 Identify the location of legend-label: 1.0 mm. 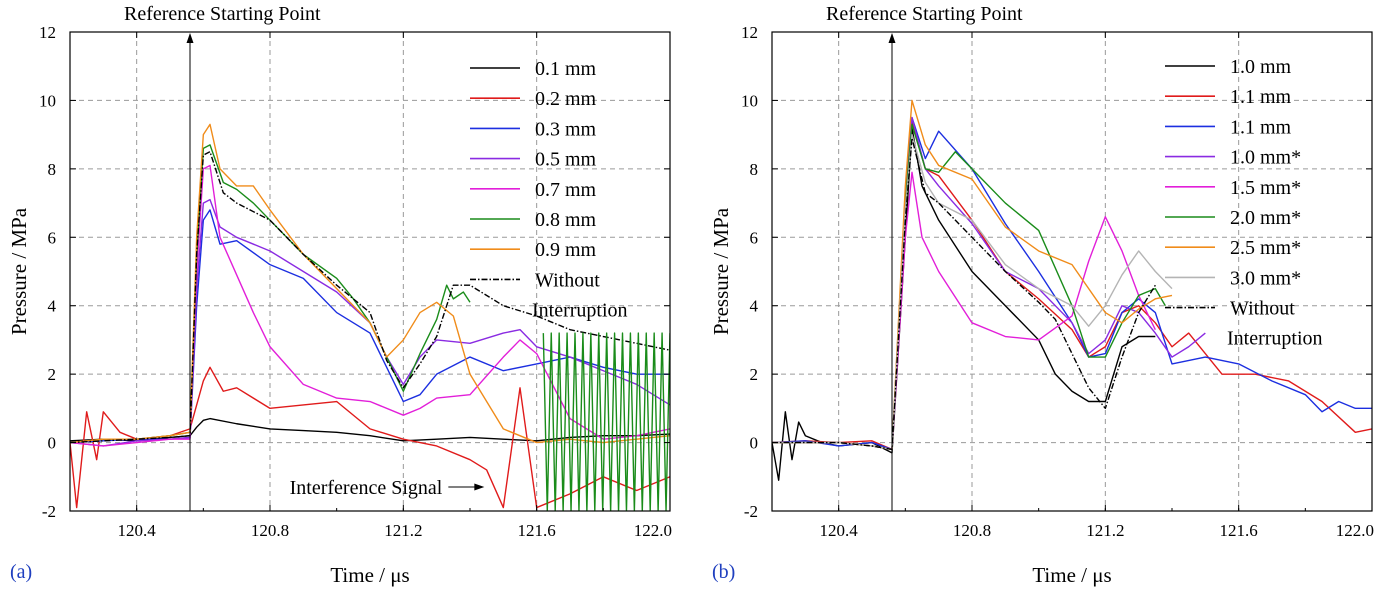
(1261, 67).